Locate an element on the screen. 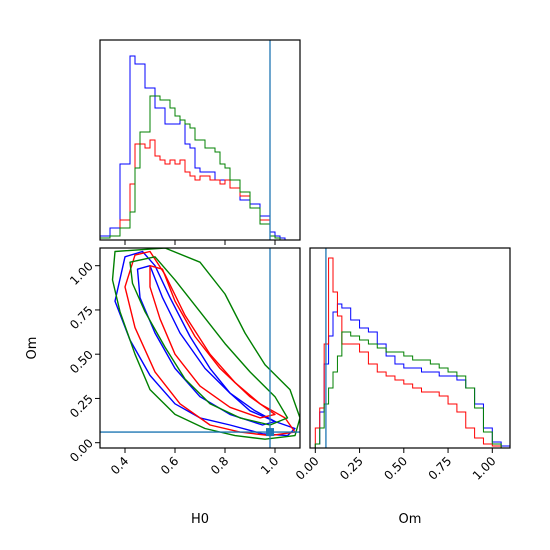 The height and width of the screenshot is (550, 550). x-tick-label: 0.4 is located at coordinates (119, 465).